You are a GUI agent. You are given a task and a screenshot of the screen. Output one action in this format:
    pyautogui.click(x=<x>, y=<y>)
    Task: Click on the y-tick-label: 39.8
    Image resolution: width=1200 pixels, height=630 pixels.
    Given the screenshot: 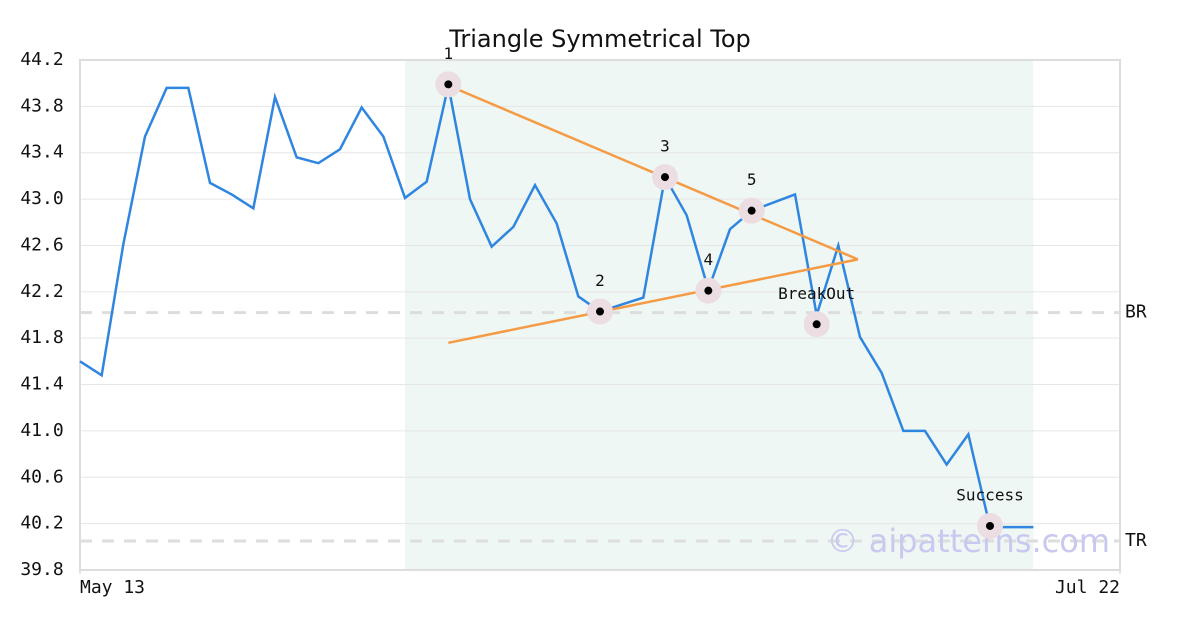 What is the action you would take?
    pyautogui.click(x=41, y=569)
    